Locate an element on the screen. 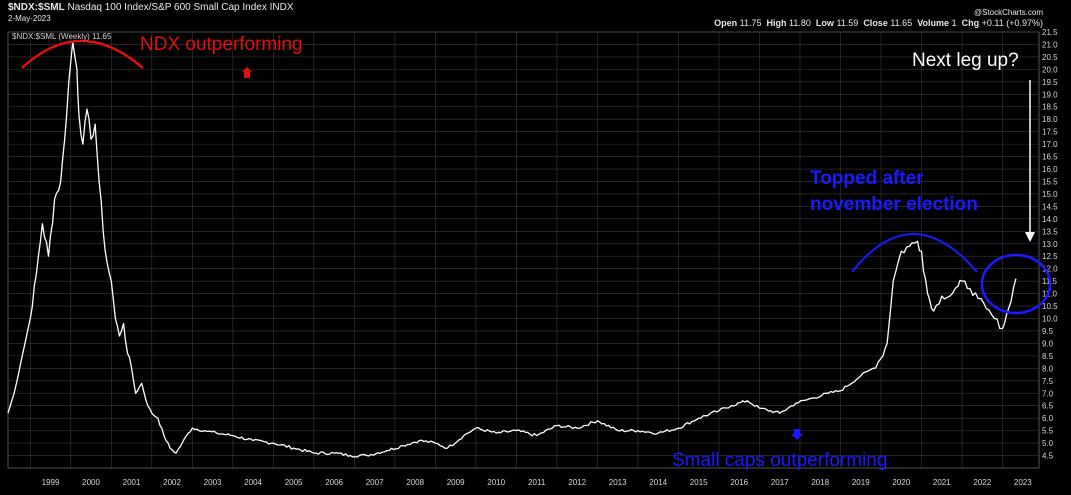 Image resolution: width=1071 pixels, height=495 pixels. y-tick-label: 9.5 is located at coordinates (1048, 331).